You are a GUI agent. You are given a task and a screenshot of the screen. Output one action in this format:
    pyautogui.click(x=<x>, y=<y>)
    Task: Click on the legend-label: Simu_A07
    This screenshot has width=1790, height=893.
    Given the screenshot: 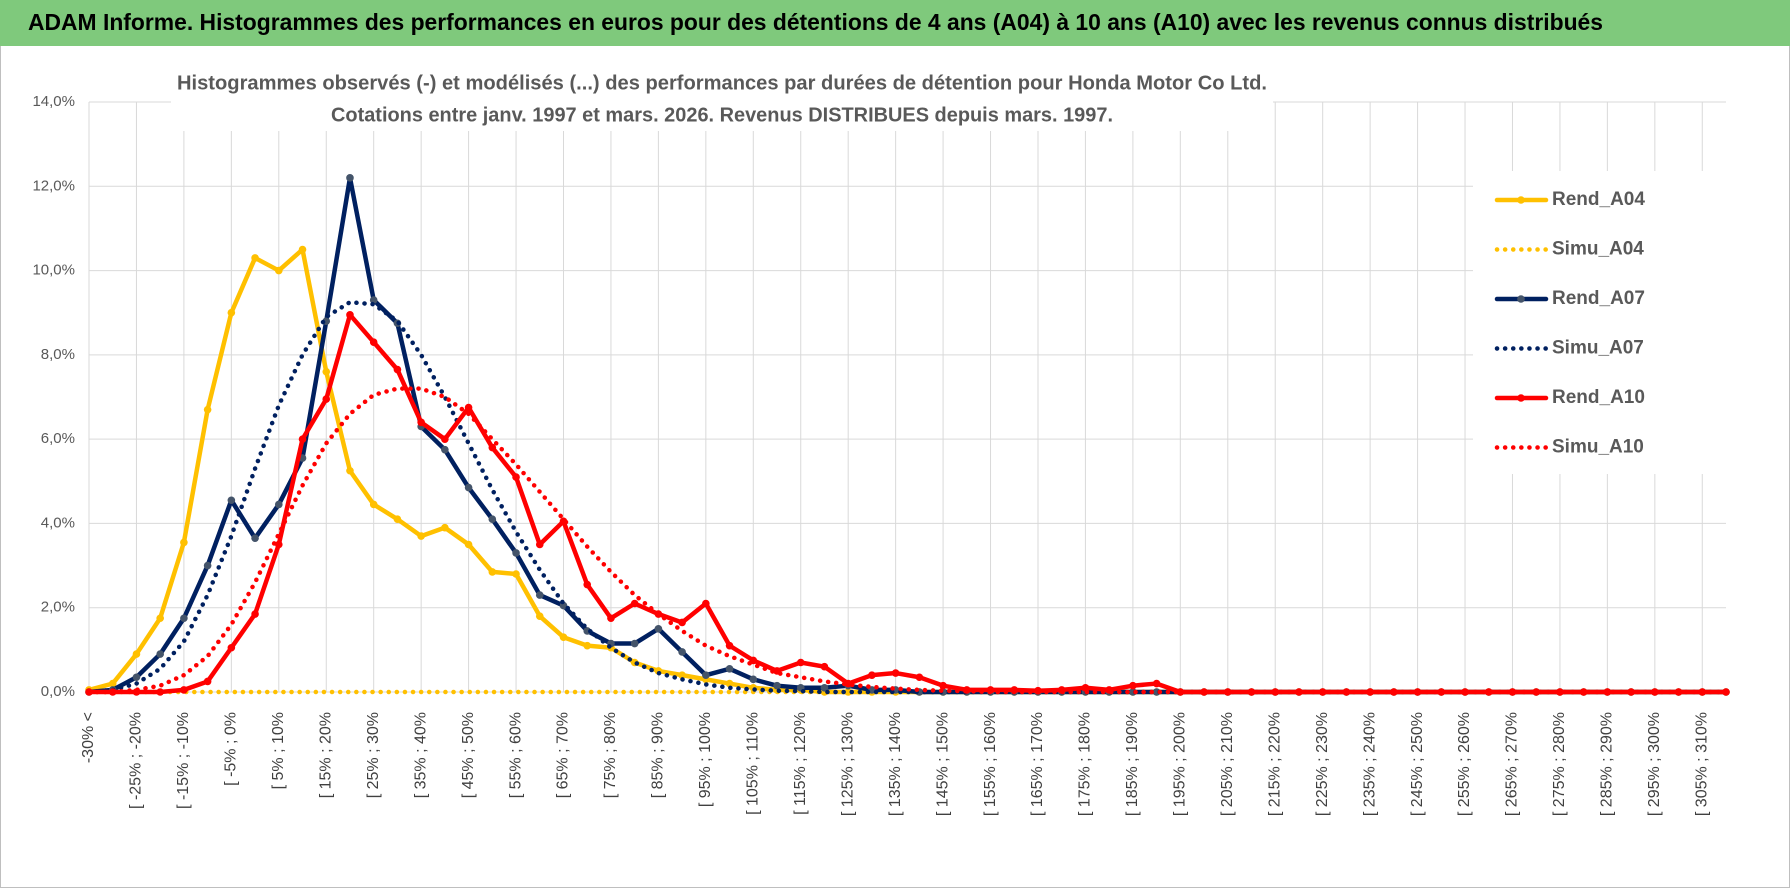 What is the action you would take?
    pyautogui.click(x=1598, y=348)
    